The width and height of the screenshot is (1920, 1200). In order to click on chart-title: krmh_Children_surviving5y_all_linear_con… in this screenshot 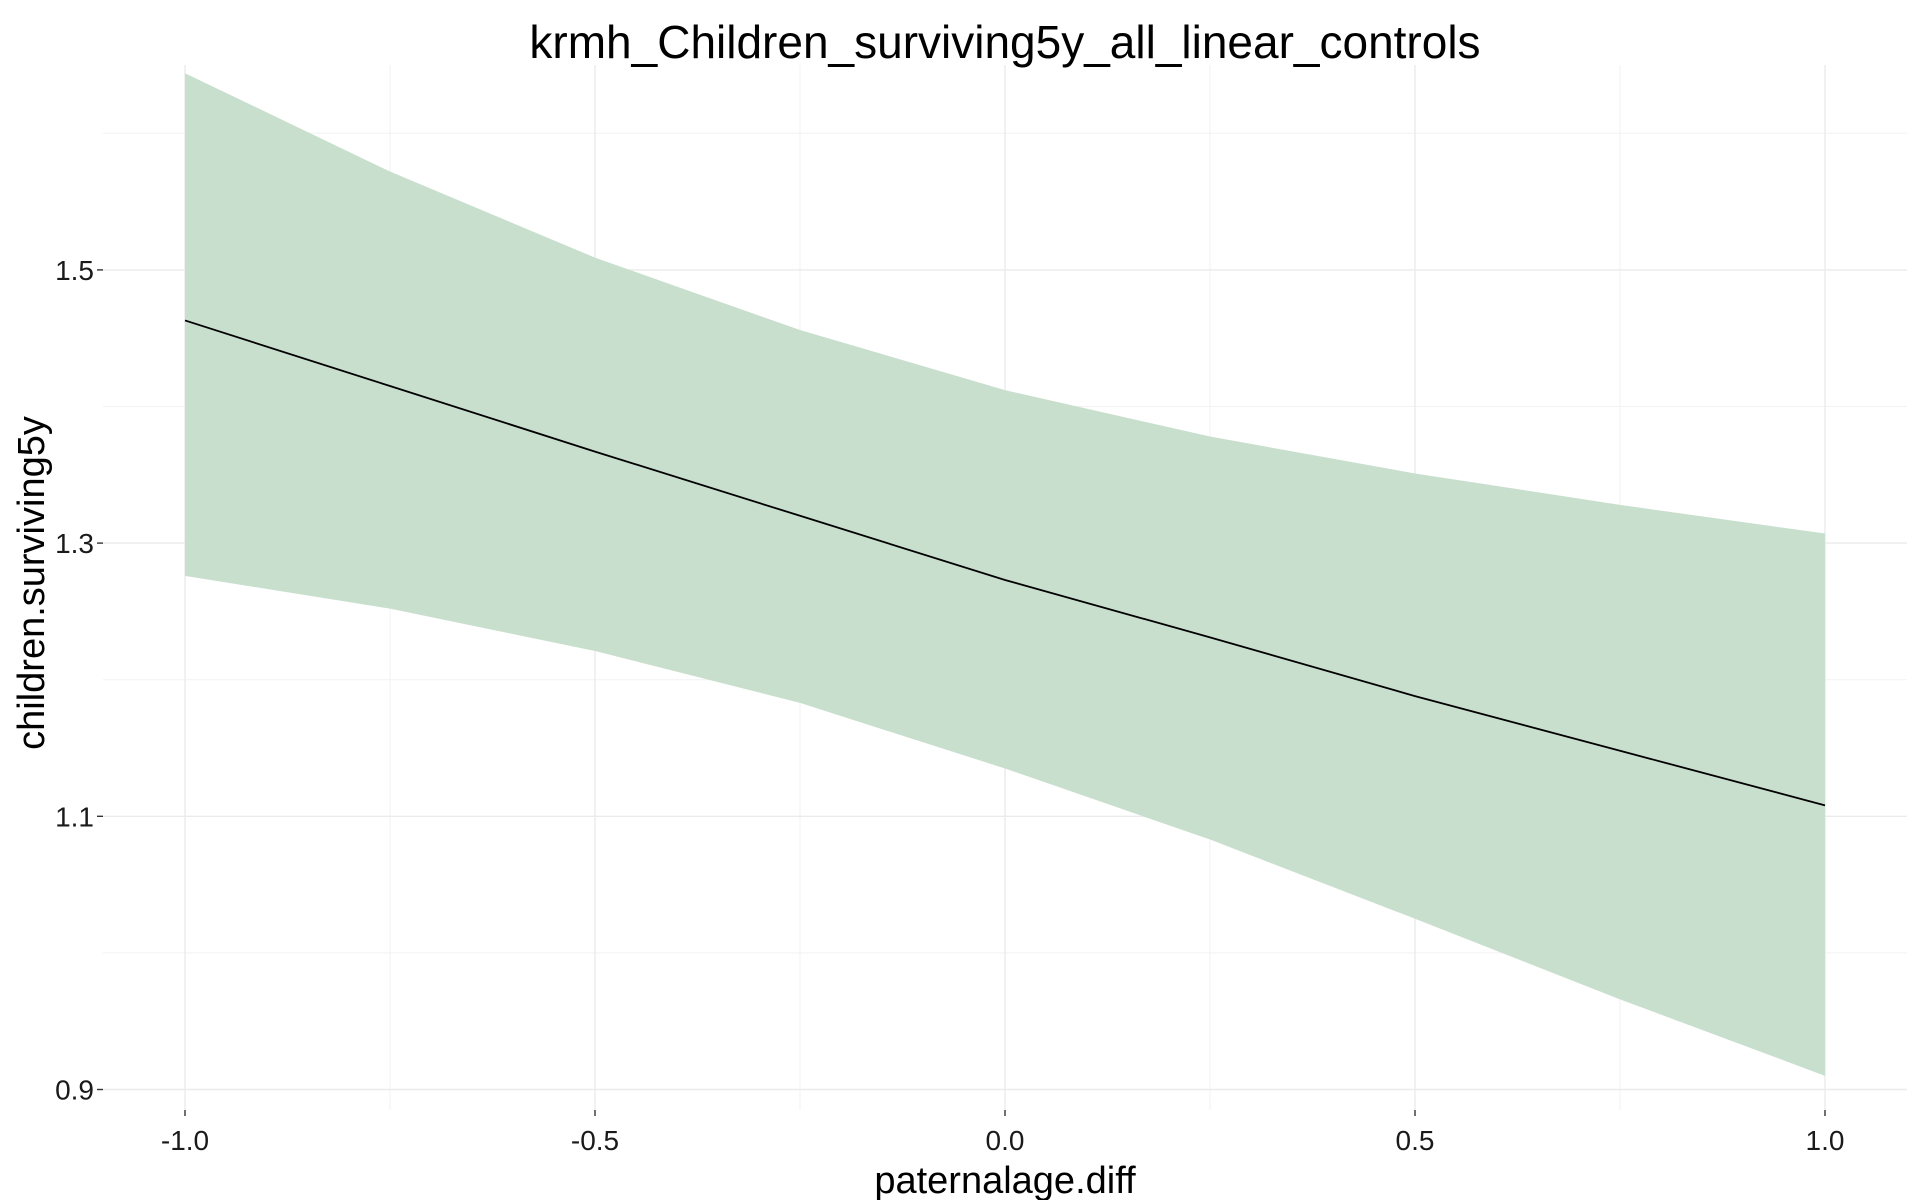, I will do `click(1004, 42)`.